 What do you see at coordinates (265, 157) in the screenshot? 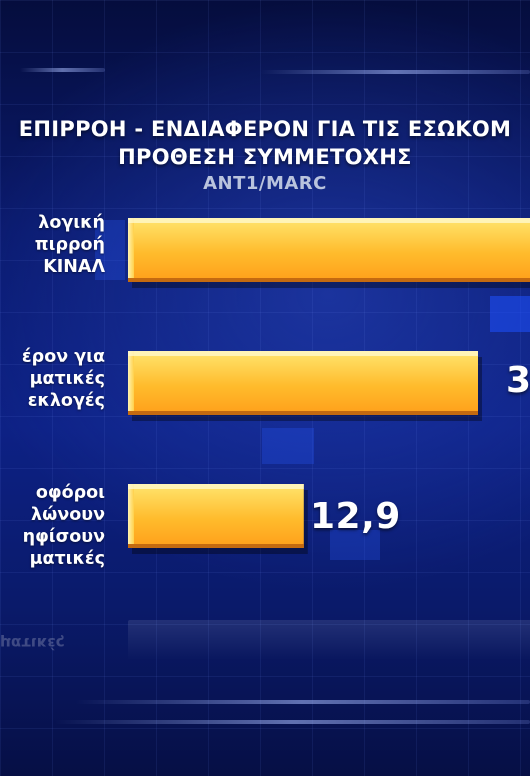
I see `chart-title-line2: ΠΡΟΘΕΣΗ ΣΥΜΜΕΤΟΧΗΣ` at bounding box center [265, 157].